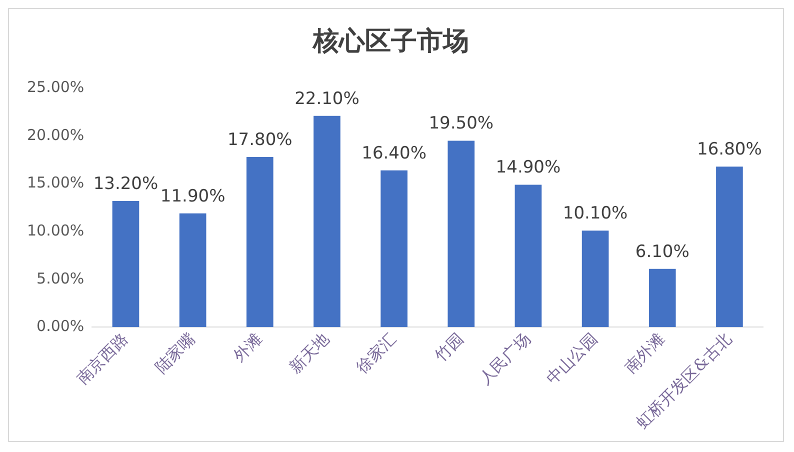  I want to click on data-label: 19.50%, so click(461, 124).